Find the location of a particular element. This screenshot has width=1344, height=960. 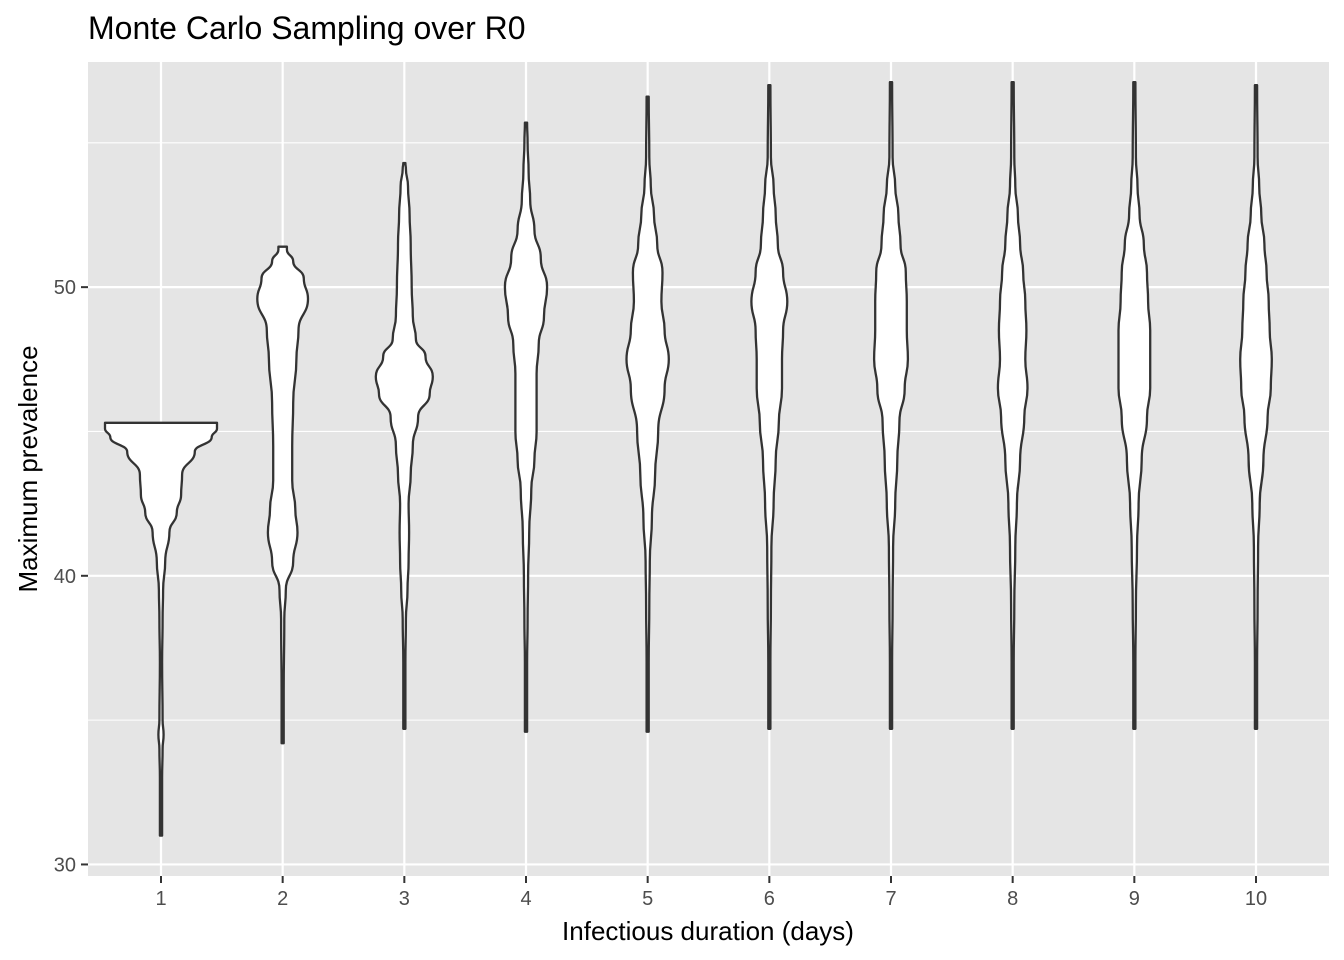

x-axis-title: Infectious duration (days) is located at coordinates (708, 931).